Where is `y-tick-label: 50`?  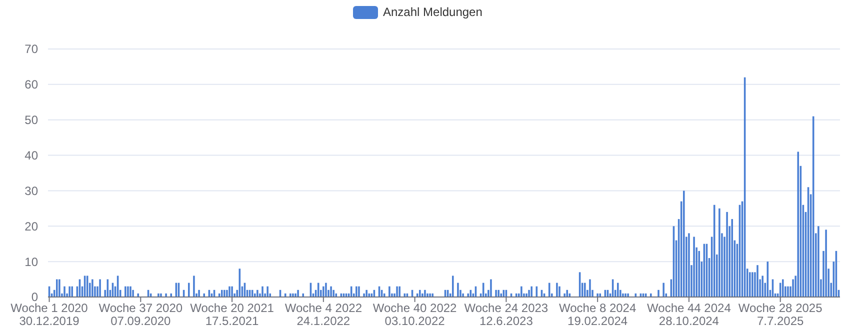 y-tick-label: 50 is located at coordinates (31, 120).